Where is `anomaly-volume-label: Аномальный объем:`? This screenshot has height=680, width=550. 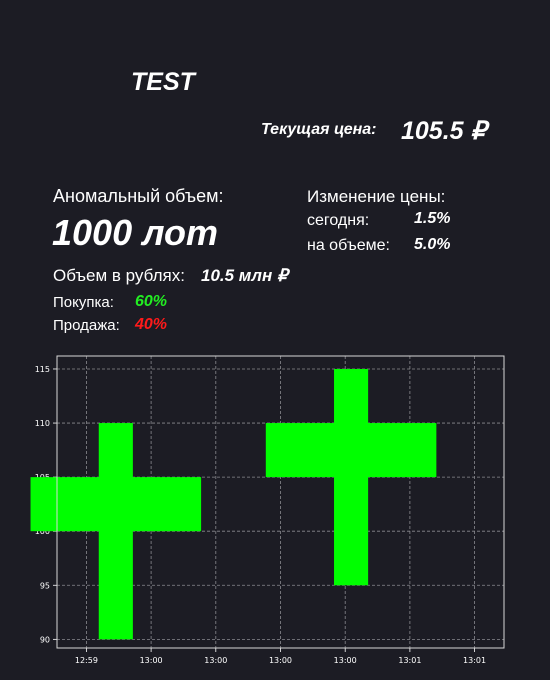
anomaly-volume-label: Аномальный объем: is located at coordinates (138, 196).